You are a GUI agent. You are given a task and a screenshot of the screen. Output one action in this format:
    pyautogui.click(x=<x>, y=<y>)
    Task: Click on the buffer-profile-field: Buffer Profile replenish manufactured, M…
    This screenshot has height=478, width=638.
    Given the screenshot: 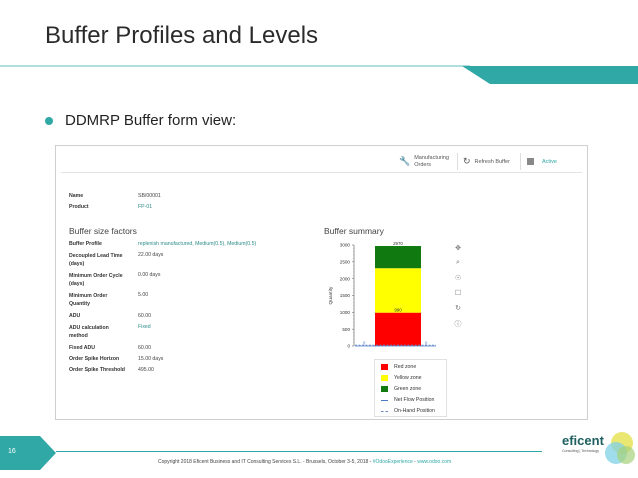 What is the action you would take?
    pyautogui.click(x=162, y=244)
    